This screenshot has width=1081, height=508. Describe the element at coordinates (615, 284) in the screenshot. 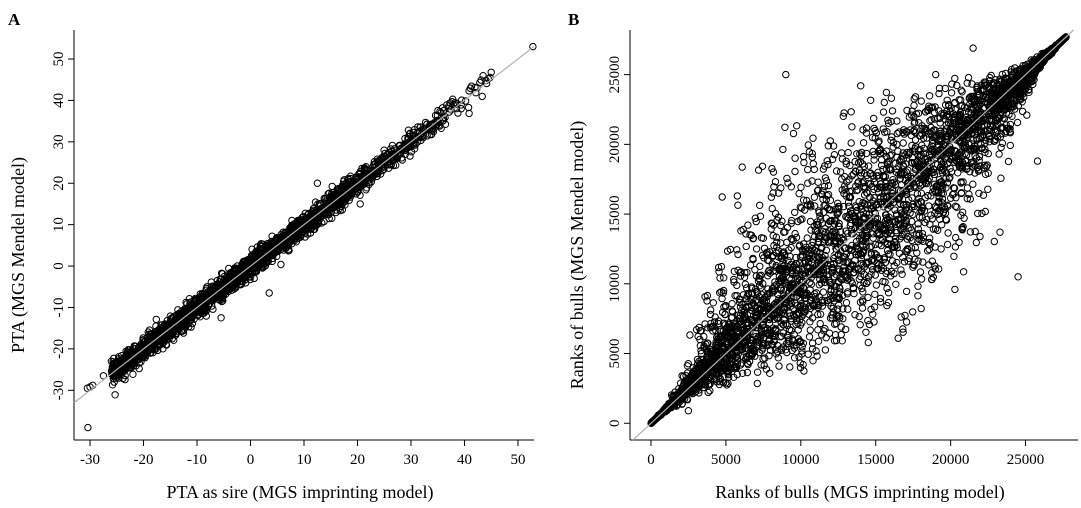

I see `panel-b-y-tick-label: 10000` at that location.